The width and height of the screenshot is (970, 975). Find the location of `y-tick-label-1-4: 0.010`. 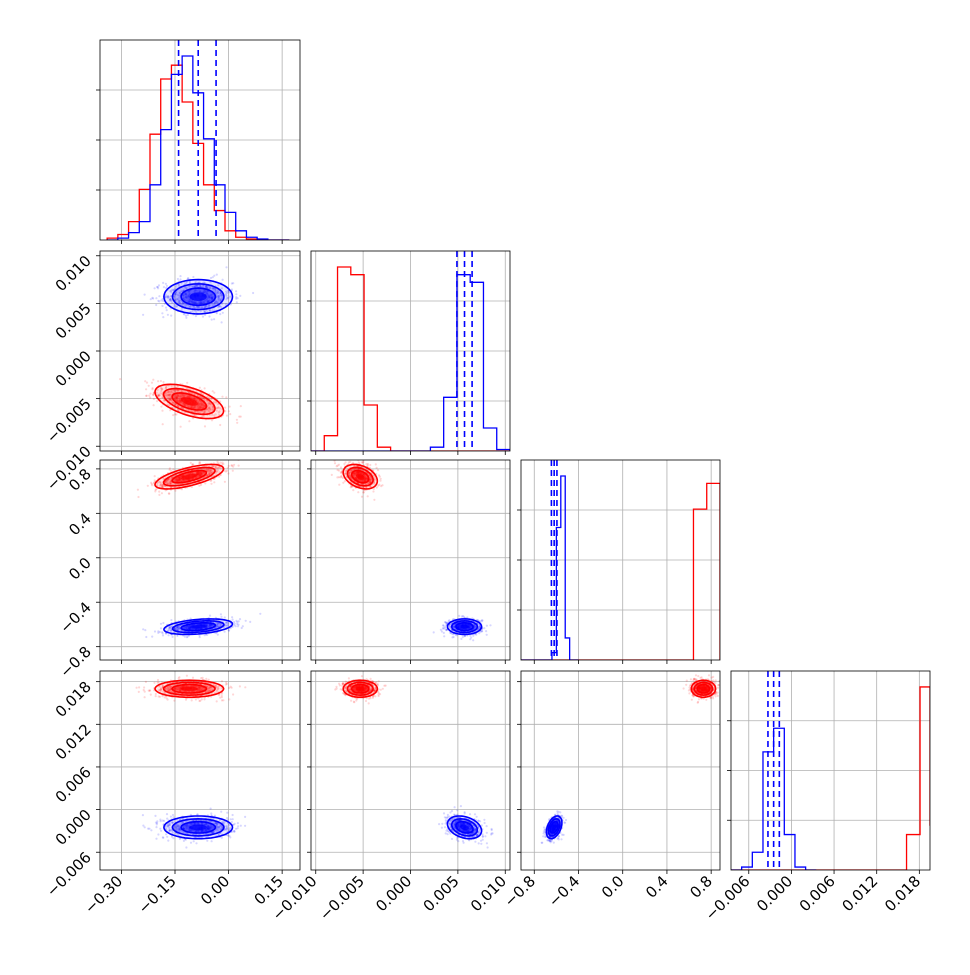

y-tick-label-1-4: 0.010 is located at coordinates (73, 273).